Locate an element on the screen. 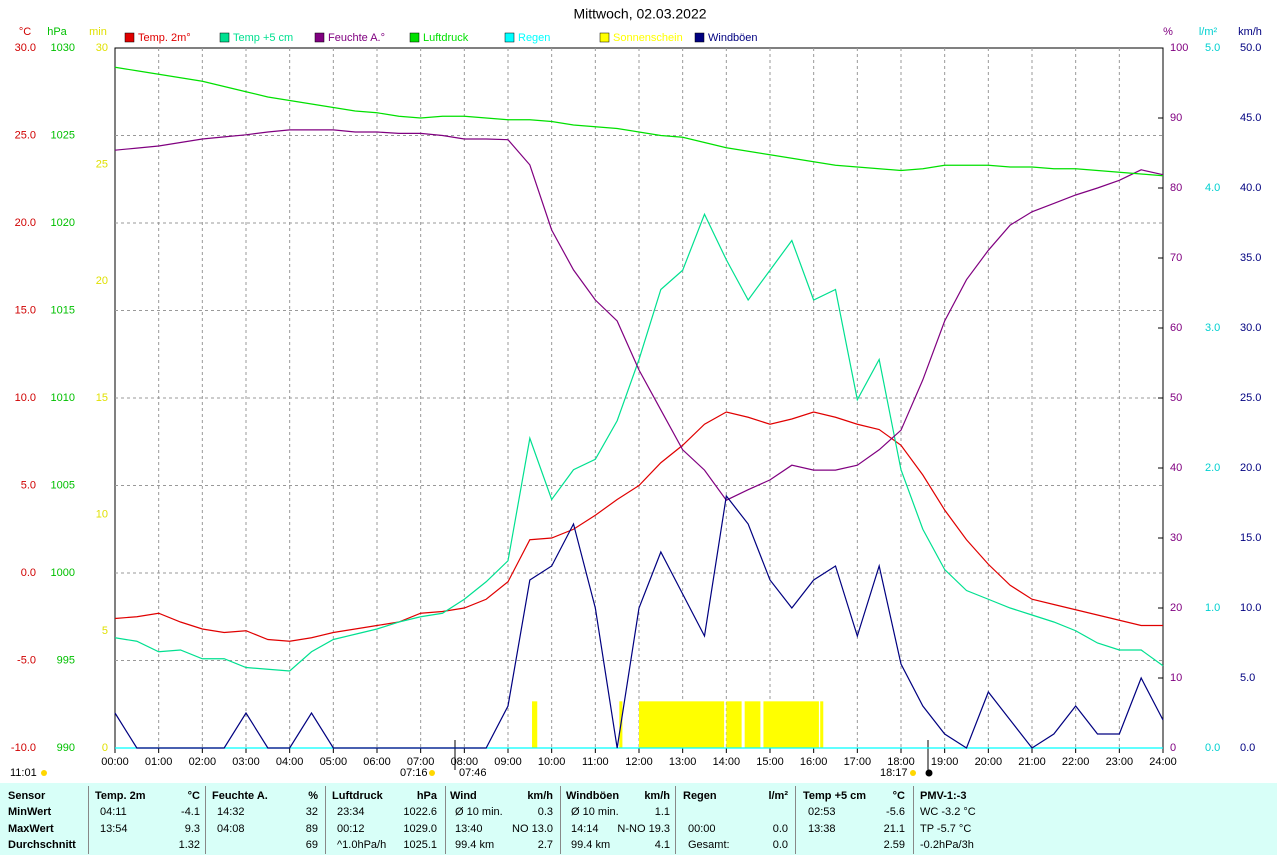 The height and width of the screenshot is (855, 1277). stats-cell: Temp +5 cm is located at coordinates (835, 796).